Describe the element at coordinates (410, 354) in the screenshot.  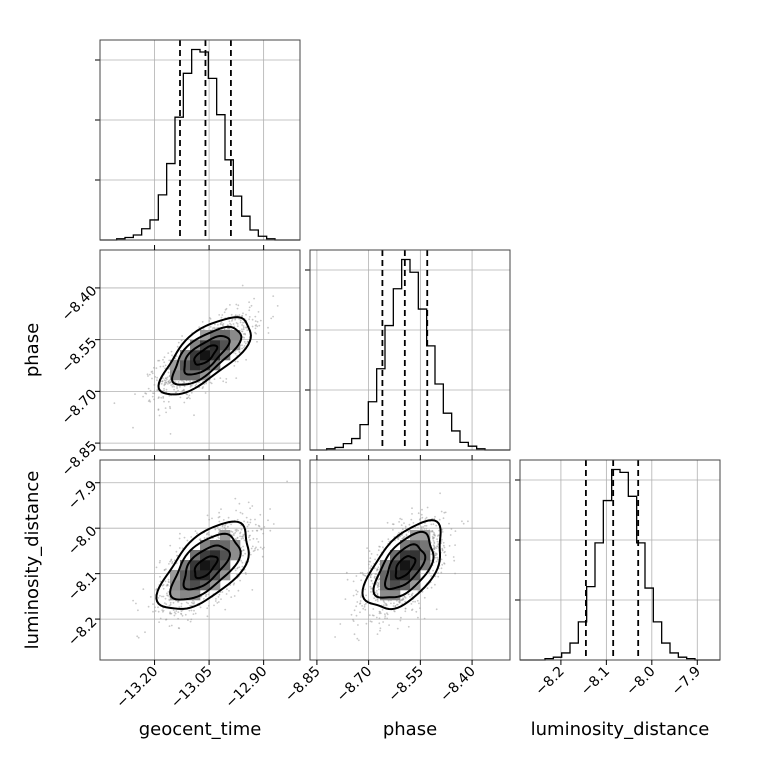
I see `histogram-step-phase` at that location.